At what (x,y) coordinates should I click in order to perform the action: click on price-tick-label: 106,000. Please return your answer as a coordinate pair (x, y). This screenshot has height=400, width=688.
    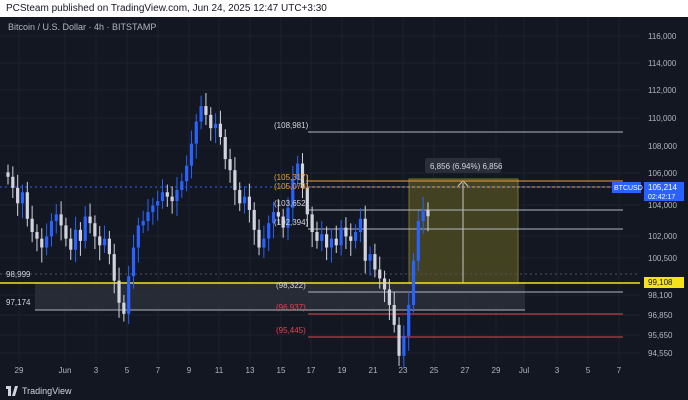
    Looking at the image, I should click on (662, 173).